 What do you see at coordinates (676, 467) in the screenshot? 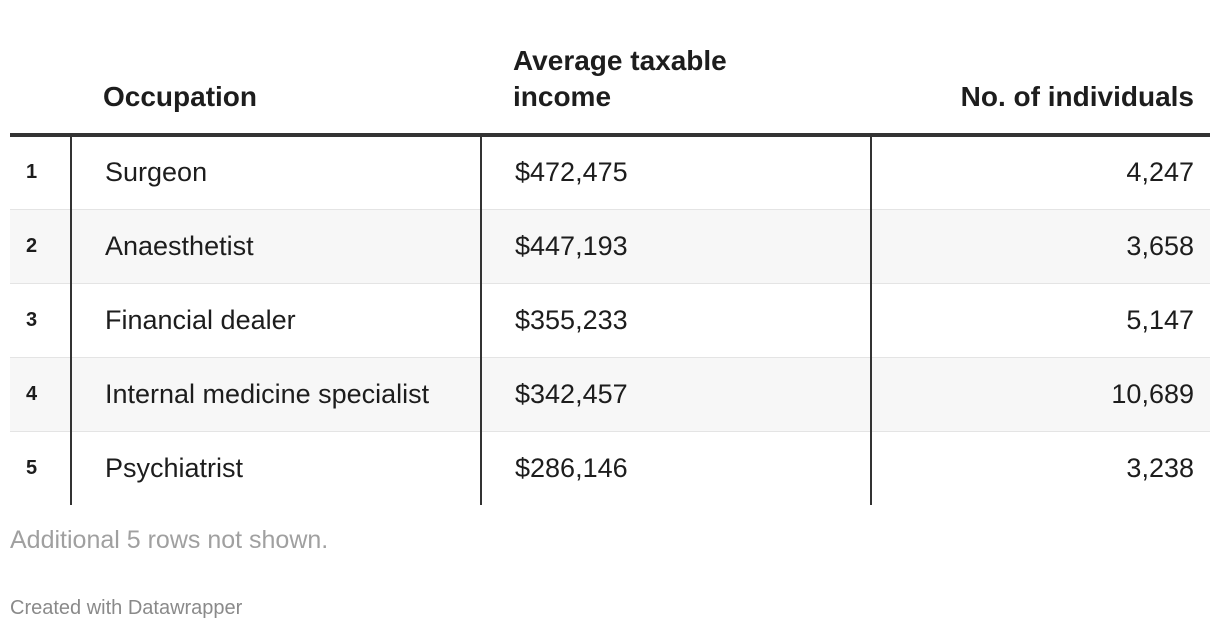
I see `row-income: $286,146` at bounding box center [676, 467].